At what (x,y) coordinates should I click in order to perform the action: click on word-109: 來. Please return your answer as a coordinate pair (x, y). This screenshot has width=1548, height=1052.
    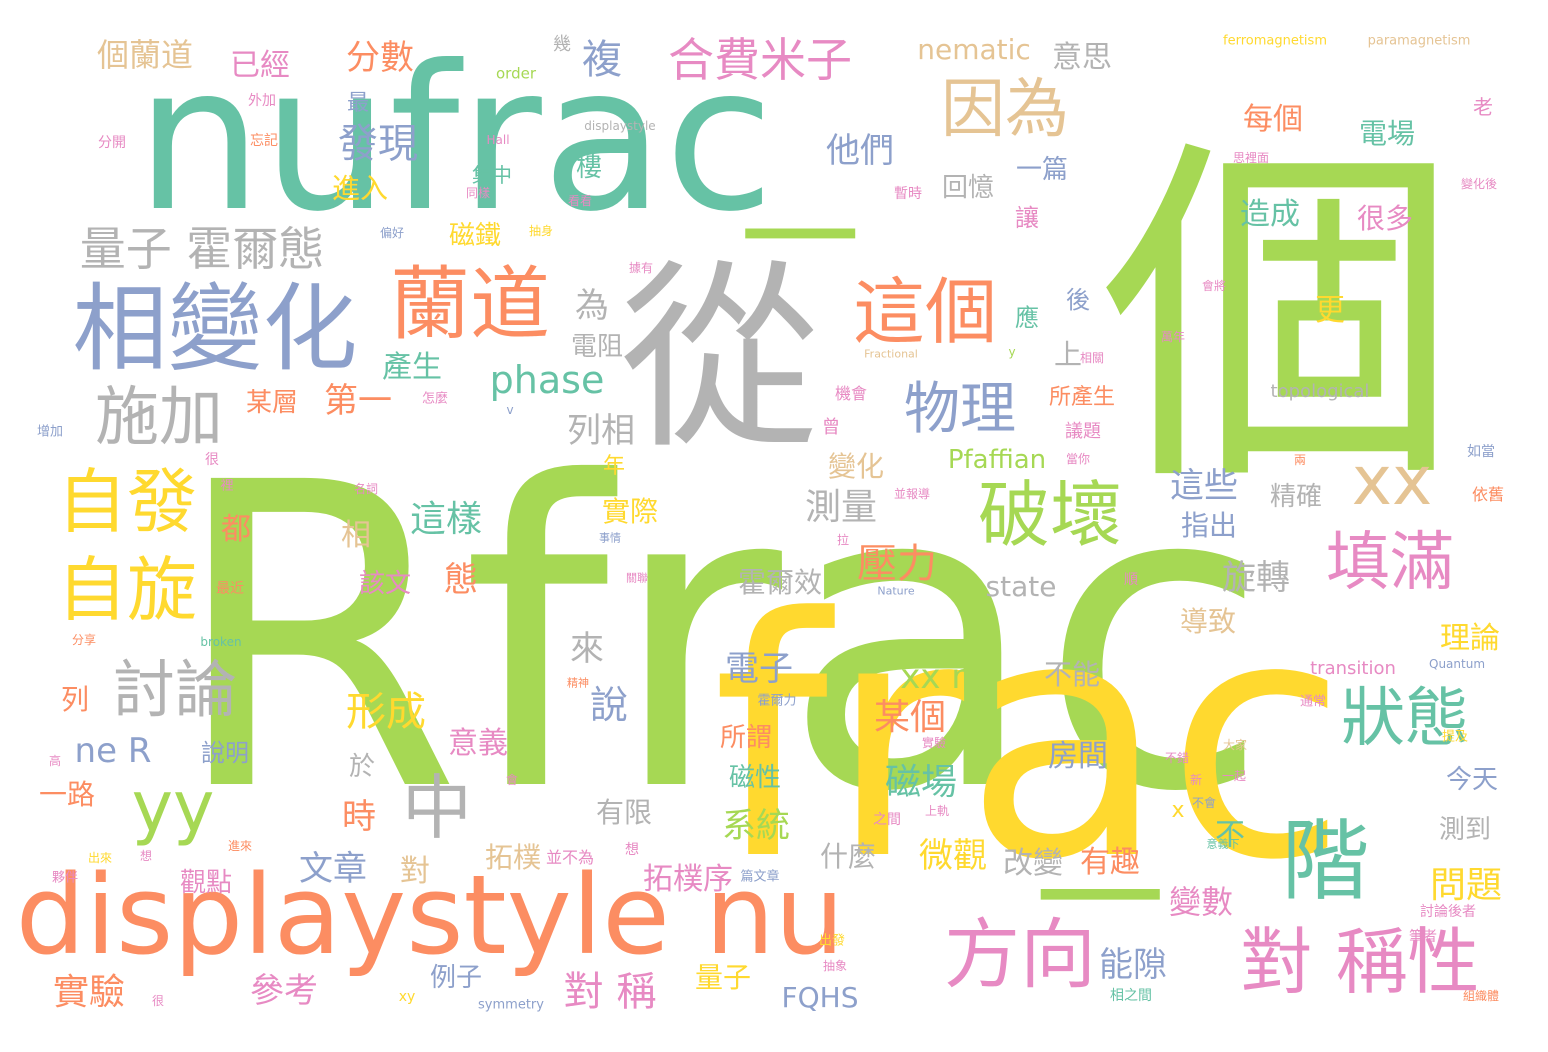
    Looking at the image, I should click on (587, 649).